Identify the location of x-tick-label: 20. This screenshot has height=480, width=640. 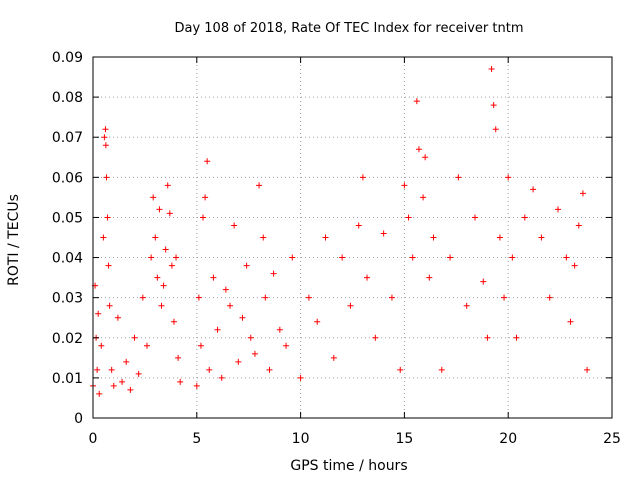
(508, 439).